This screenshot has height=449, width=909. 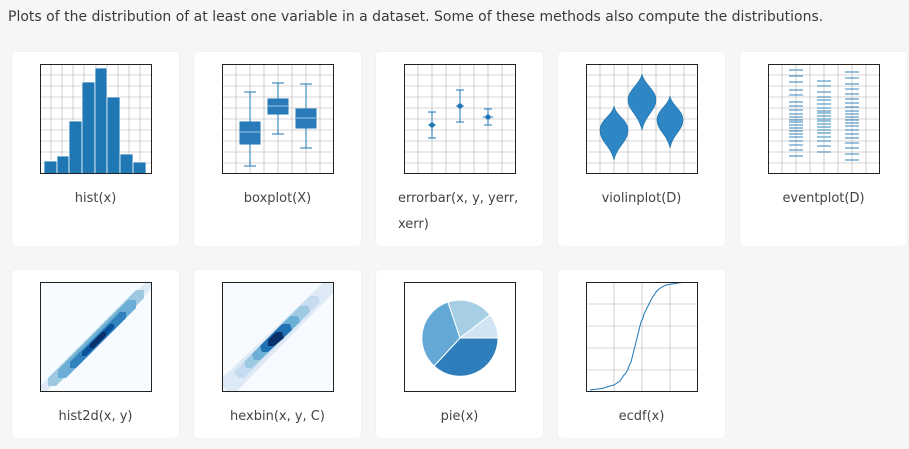 What do you see at coordinates (278, 337) in the screenshot?
I see `hexbin-thumbnail` at bounding box center [278, 337].